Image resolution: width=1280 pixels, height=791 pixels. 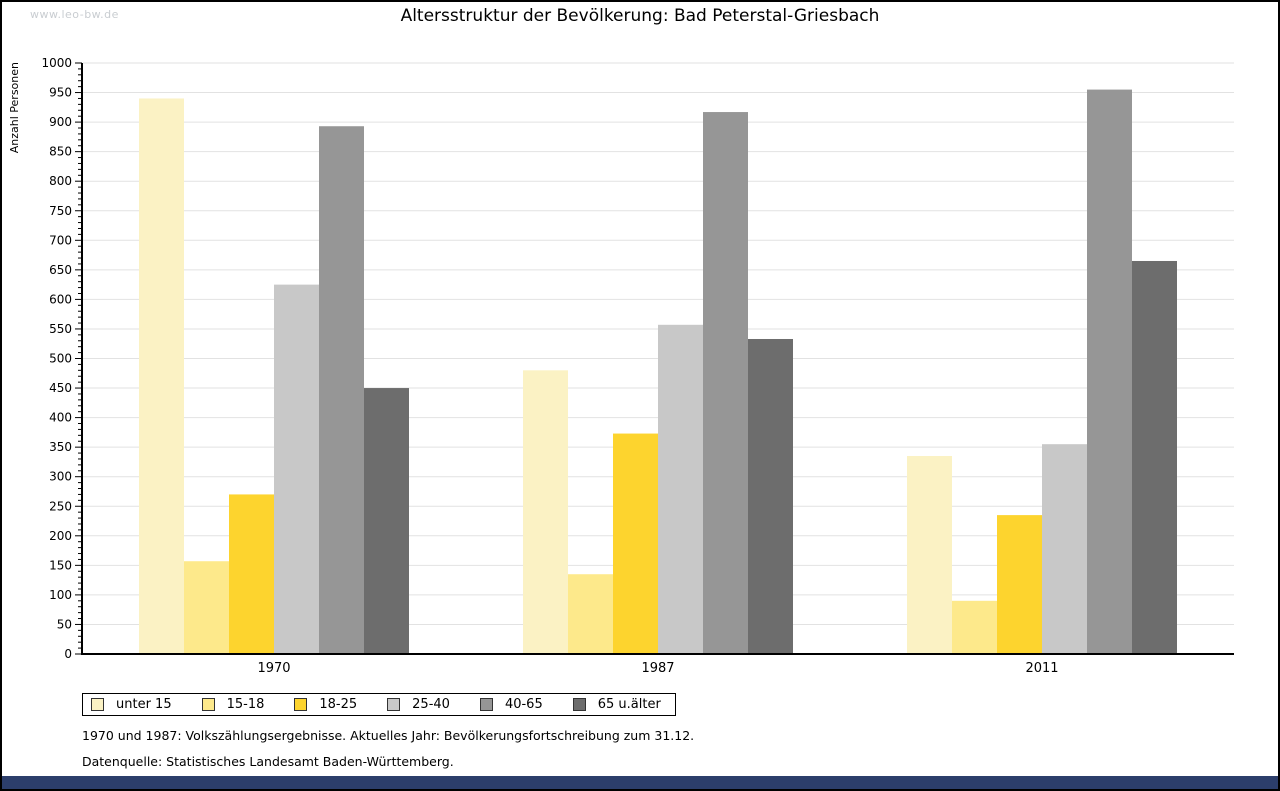 What do you see at coordinates (60, 93) in the screenshot?
I see `y-tick-label: 950` at bounding box center [60, 93].